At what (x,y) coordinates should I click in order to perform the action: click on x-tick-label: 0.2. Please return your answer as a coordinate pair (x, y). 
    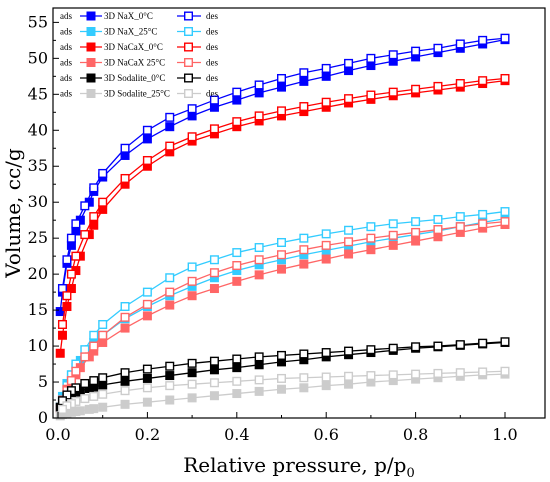
    Looking at the image, I should click on (147, 434).